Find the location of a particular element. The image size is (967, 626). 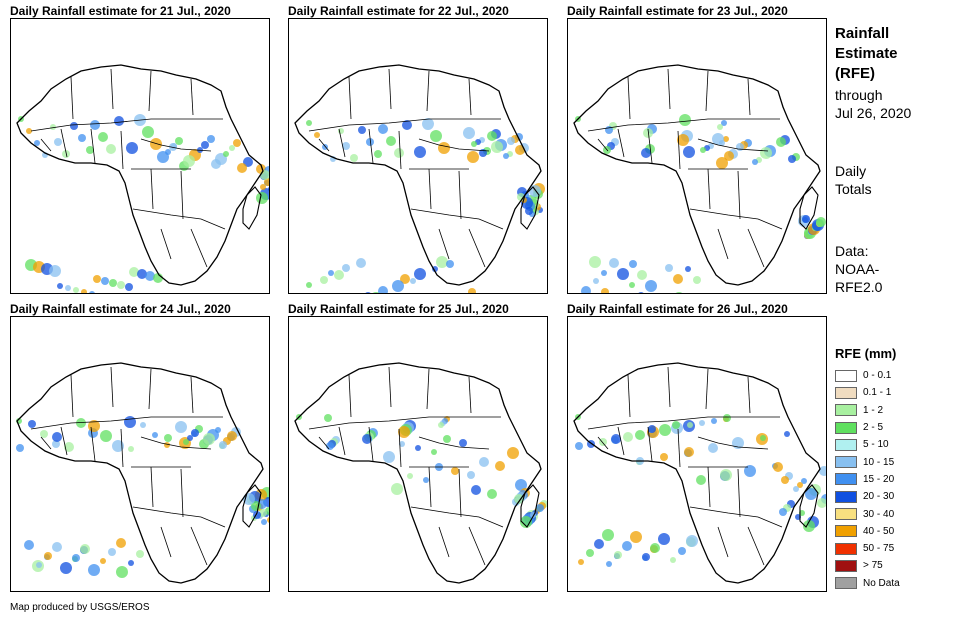

data-line: RFE2.0 is located at coordinates (859, 287).